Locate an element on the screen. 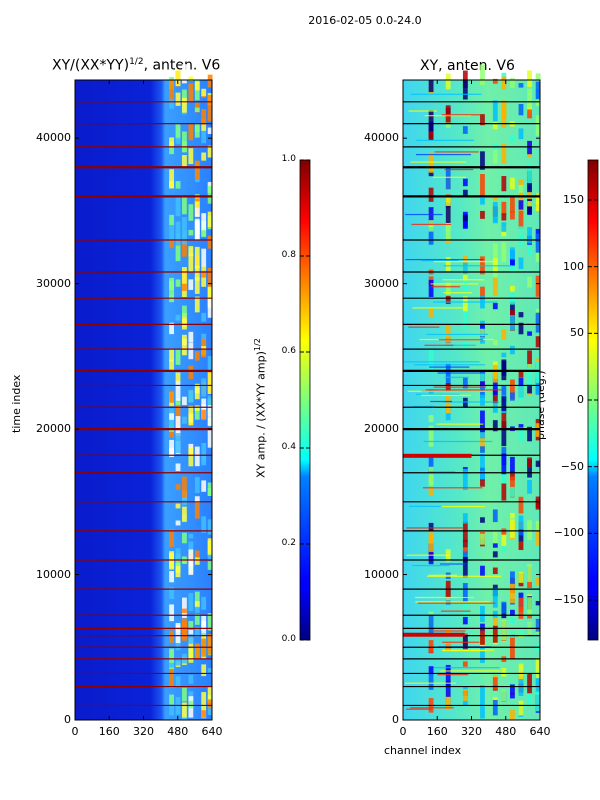  colorbar-tick-label: −150 is located at coordinates (568, 599).